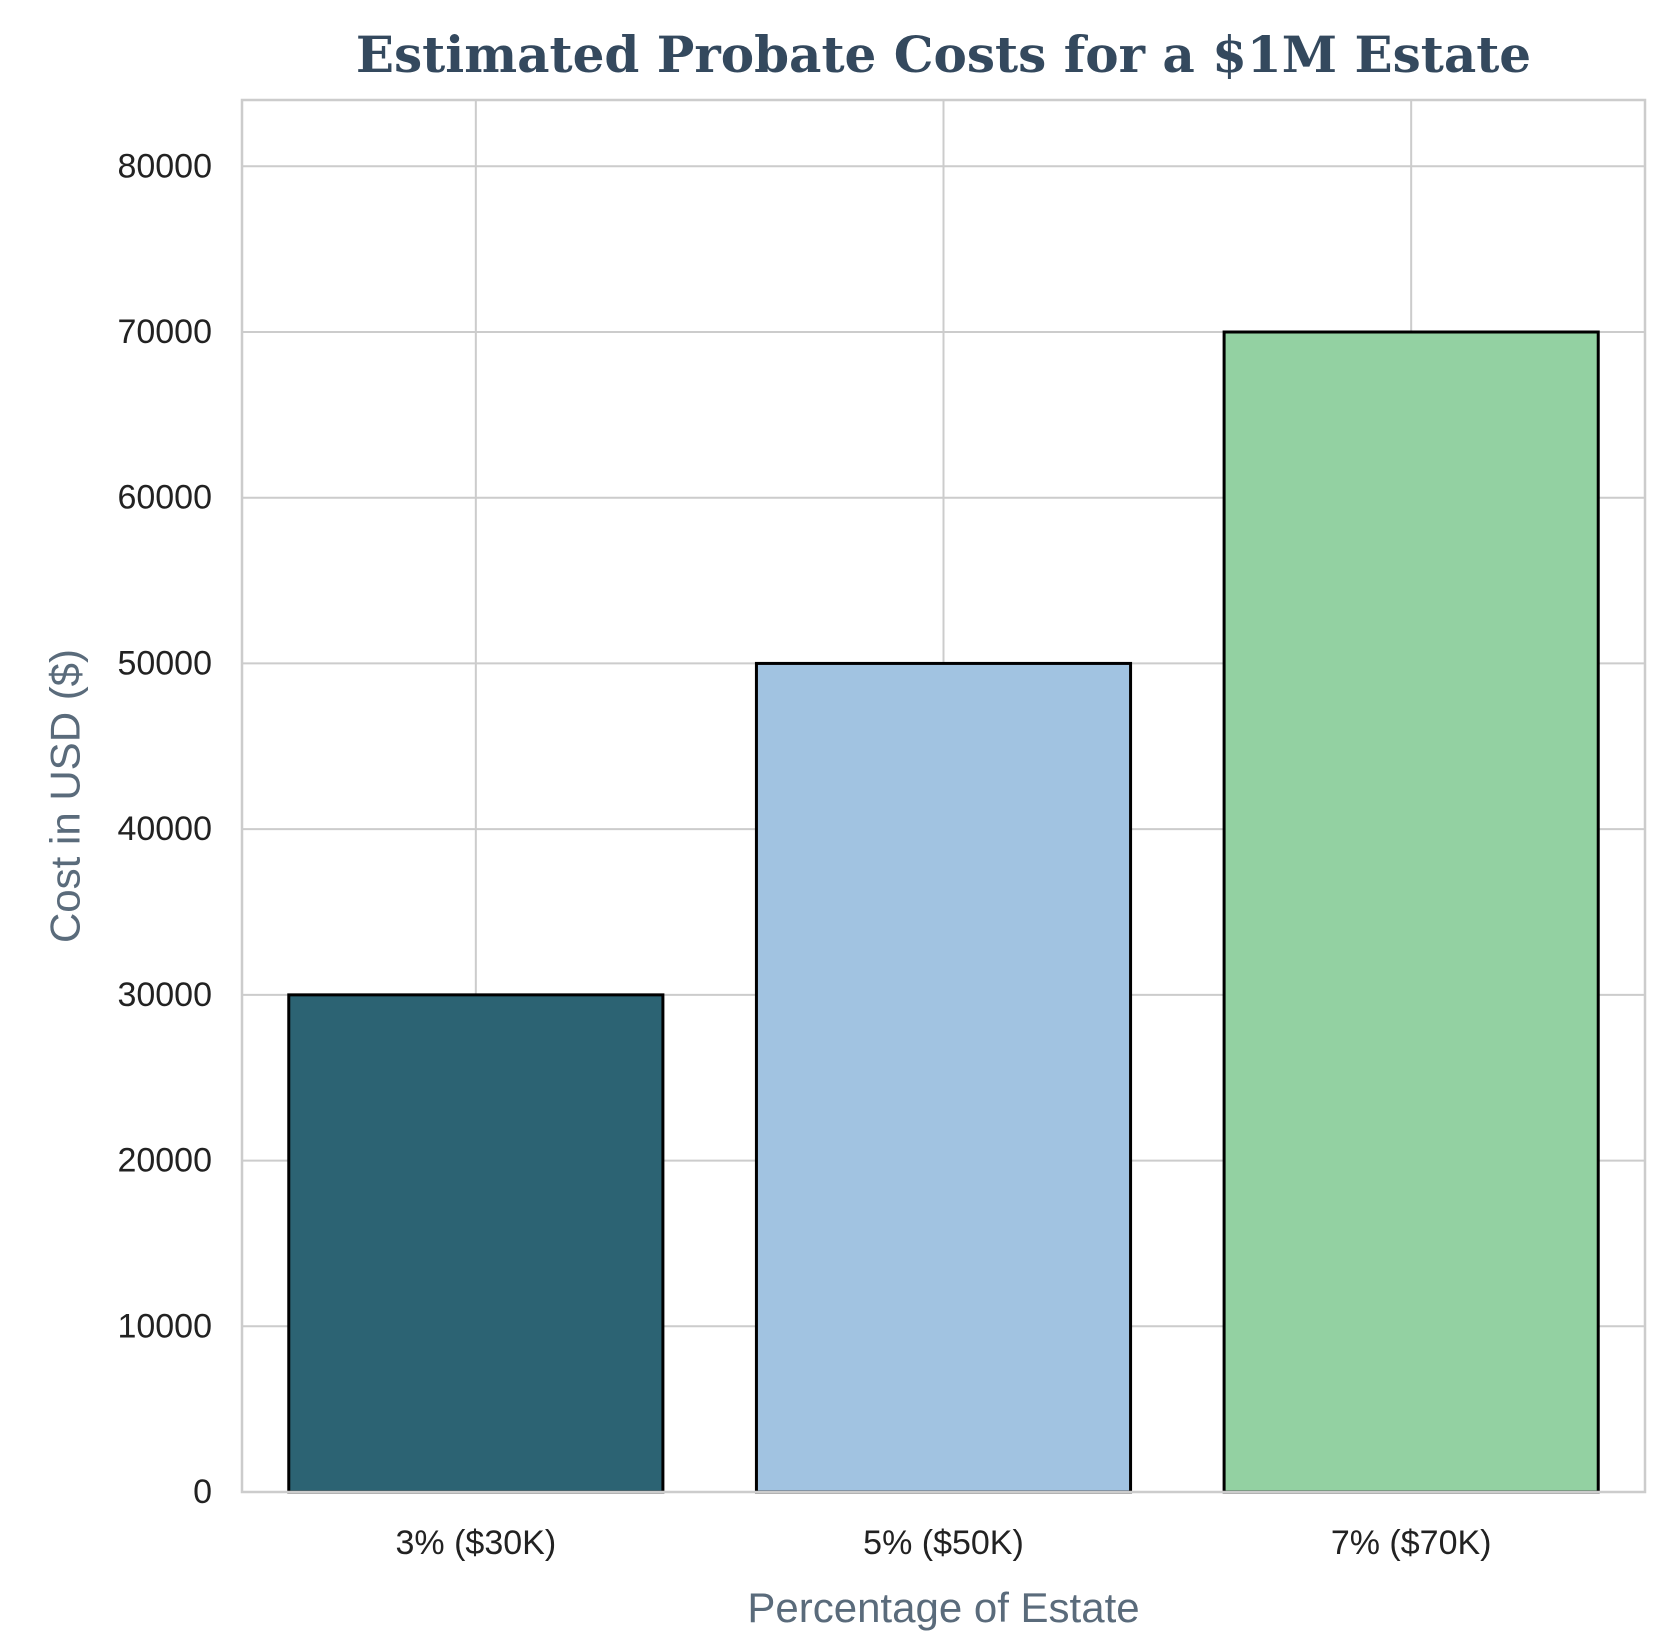 Image resolution: width=1665 pixels, height=1647 pixels. Describe the element at coordinates (202, 1492) in the screenshot. I see `y-tick-label-0: 0` at that location.